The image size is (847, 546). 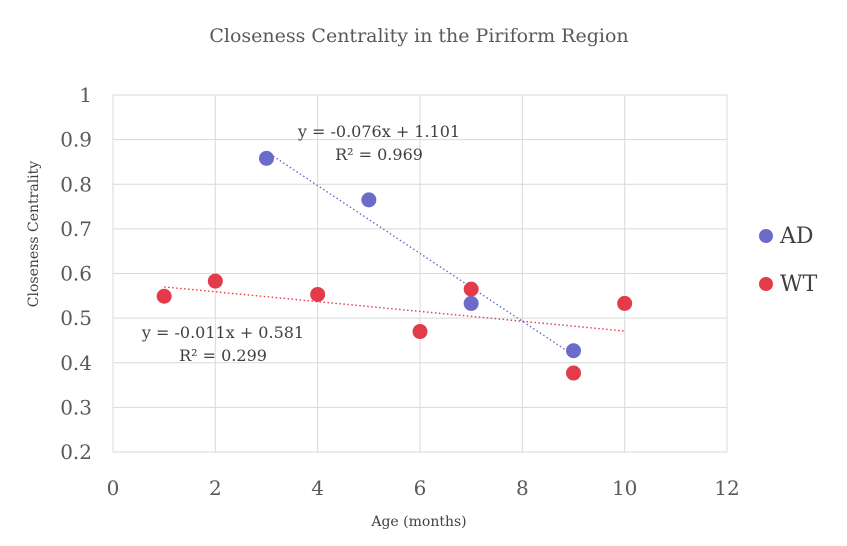 What do you see at coordinates (378, 131) in the screenshot?
I see `ad-trendline-equation: y = -0.076x + 1.101` at bounding box center [378, 131].